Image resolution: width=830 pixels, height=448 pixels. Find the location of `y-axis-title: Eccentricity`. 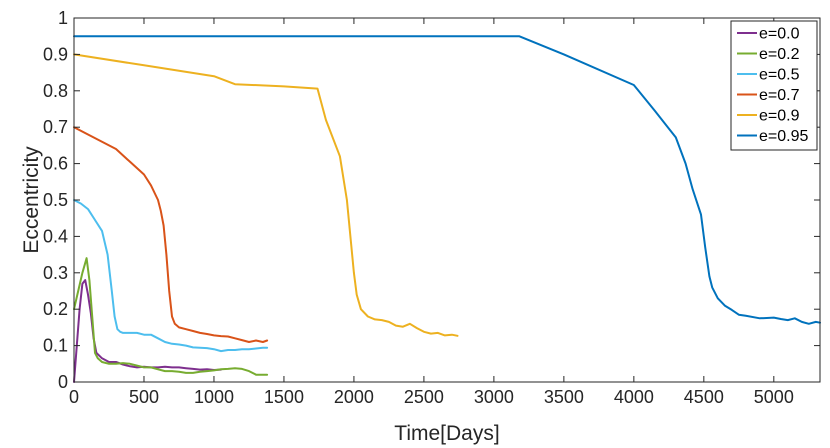

y-axis-title: Eccentricity is located at coordinates (31, 200).